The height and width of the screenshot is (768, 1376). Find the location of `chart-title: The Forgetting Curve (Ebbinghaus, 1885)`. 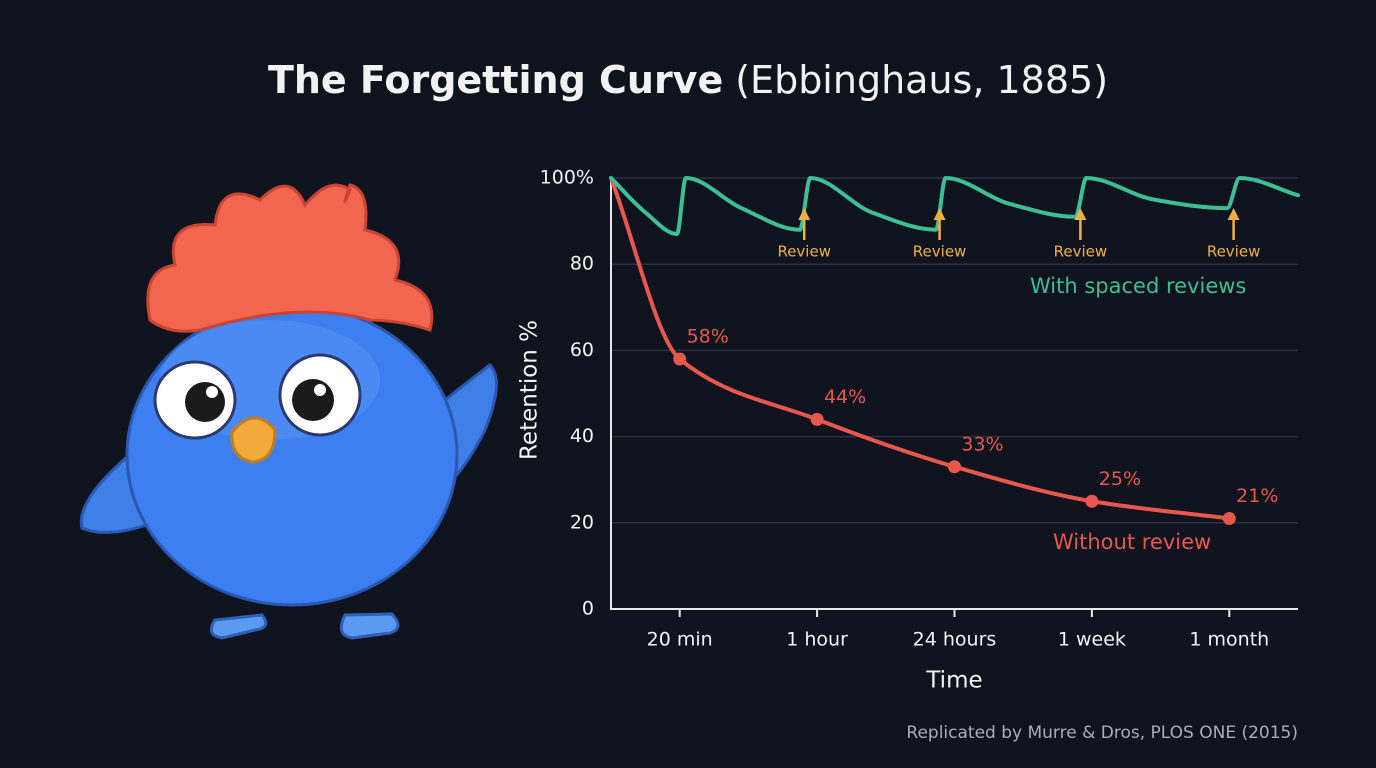

chart-title: The Forgetting Curve (Ebbinghaus, 1885) is located at coordinates (688, 80).